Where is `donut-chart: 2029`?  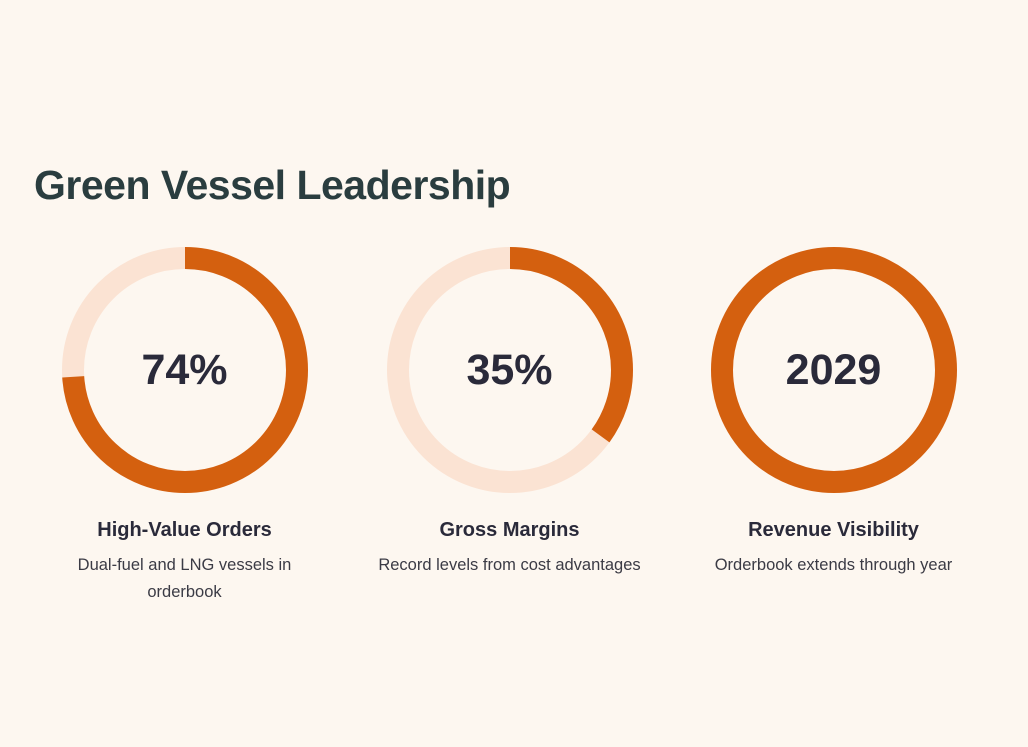 donut-chart: 2029 is located at coordinates (834, 370).